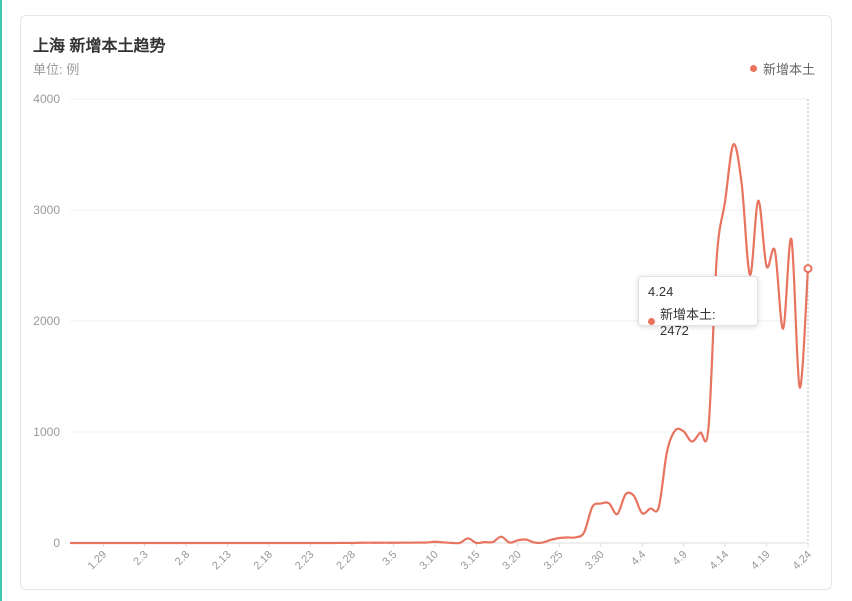 This screenshot has height=601, width=852. Describe the element at coordinates (651, 321) in the screenshot. I see `tooltip-dot-icon` at that location.